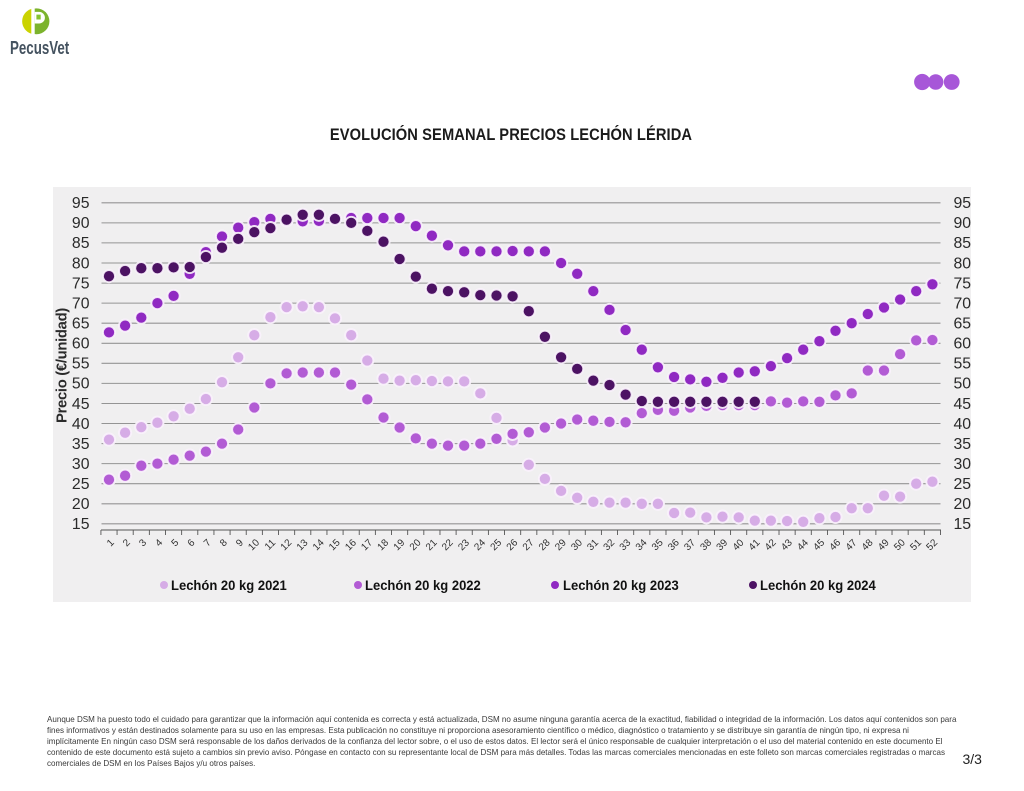  I want to click on svg-text: Precio (€/unidad), so click(63, 365).